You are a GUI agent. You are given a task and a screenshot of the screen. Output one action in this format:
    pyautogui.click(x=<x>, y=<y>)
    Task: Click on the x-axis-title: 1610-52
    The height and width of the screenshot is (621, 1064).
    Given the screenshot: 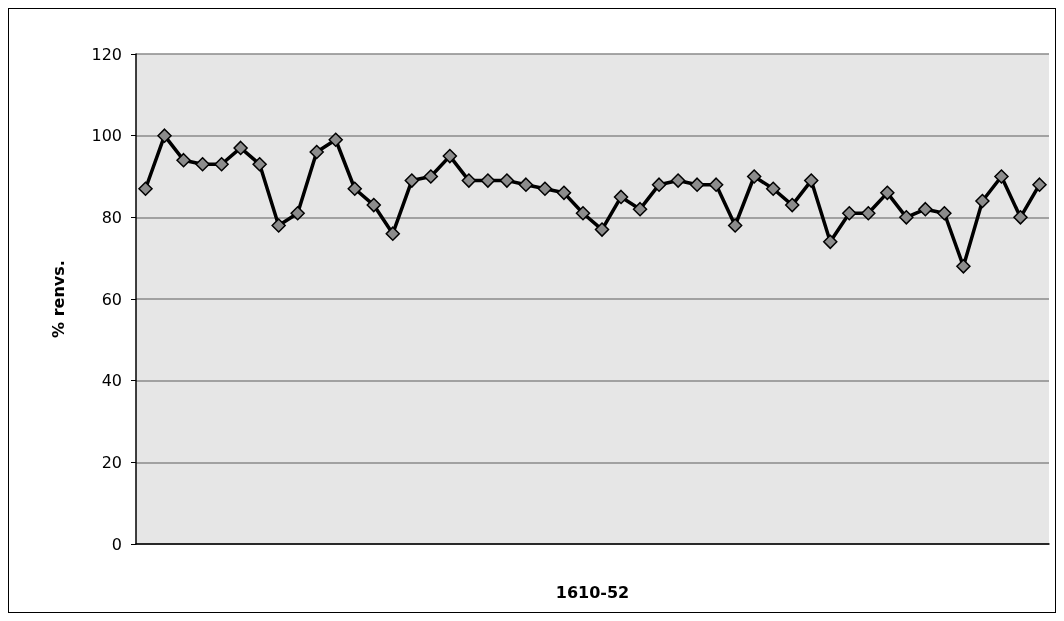 What is the action you would take?
    pyautogui.click(x=592, y=592)
    